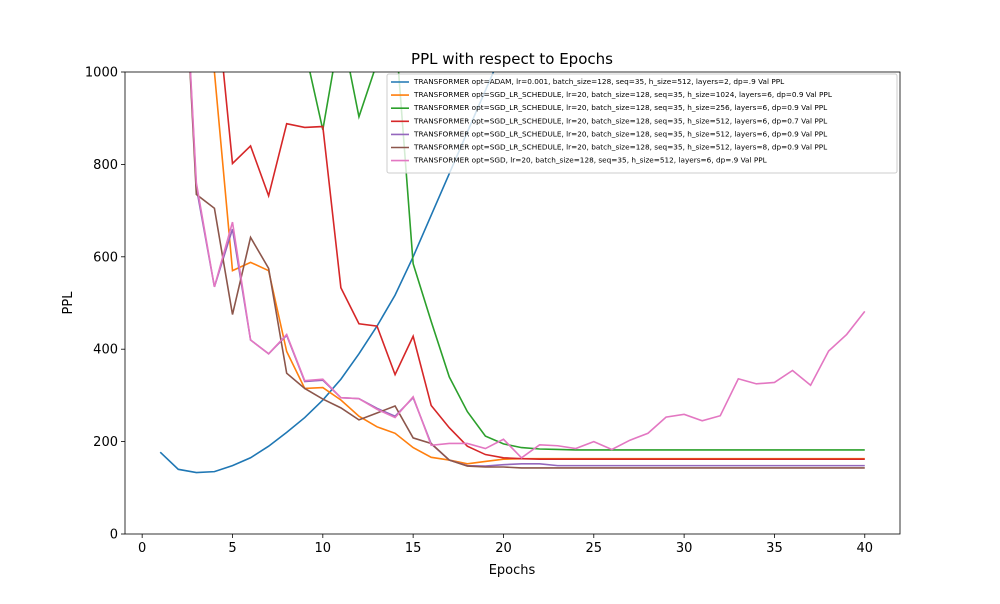  Describe the element at coordinates (105, 165) in the screenshot. I see `y-tick-label: 800` at that location.